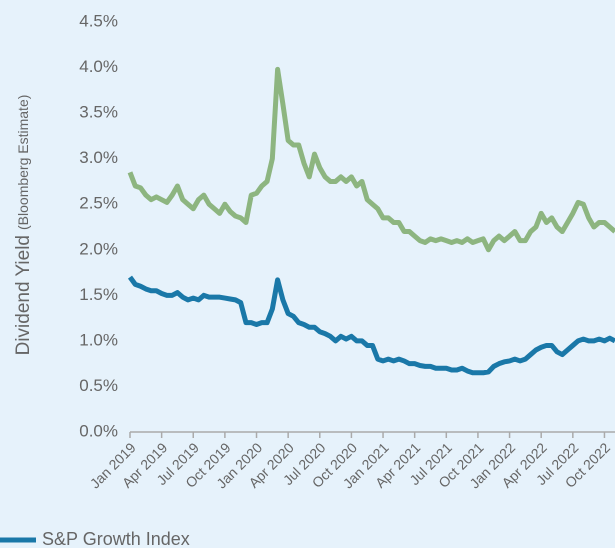 This screenshot has height=548, width=615. I want to click on y-tick-label: 1.0%, so click(98, 339).